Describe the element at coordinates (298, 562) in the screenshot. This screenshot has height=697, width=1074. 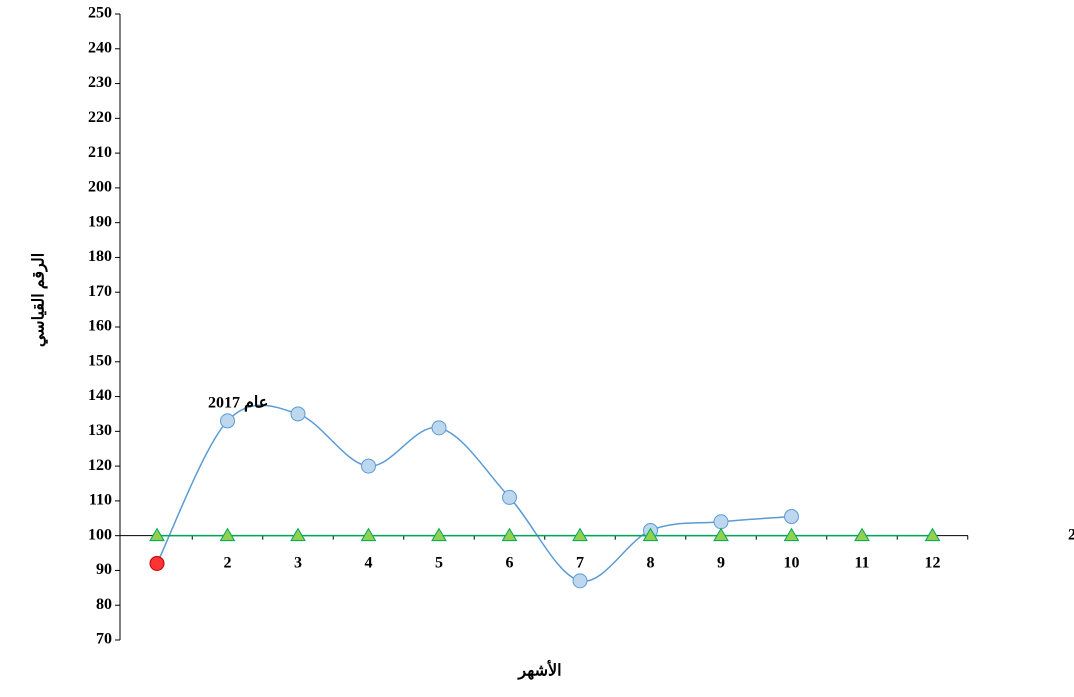
I see `x-tick-label: 3` at that location.